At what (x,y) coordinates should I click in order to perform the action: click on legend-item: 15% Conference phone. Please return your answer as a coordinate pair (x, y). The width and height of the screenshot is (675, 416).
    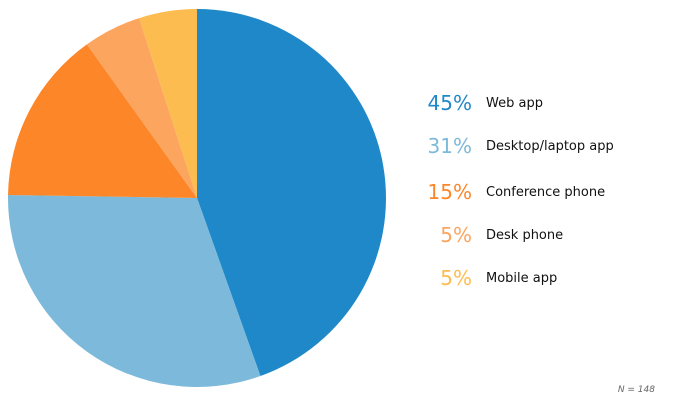
    Looking at the image, I should click on (535, 192).